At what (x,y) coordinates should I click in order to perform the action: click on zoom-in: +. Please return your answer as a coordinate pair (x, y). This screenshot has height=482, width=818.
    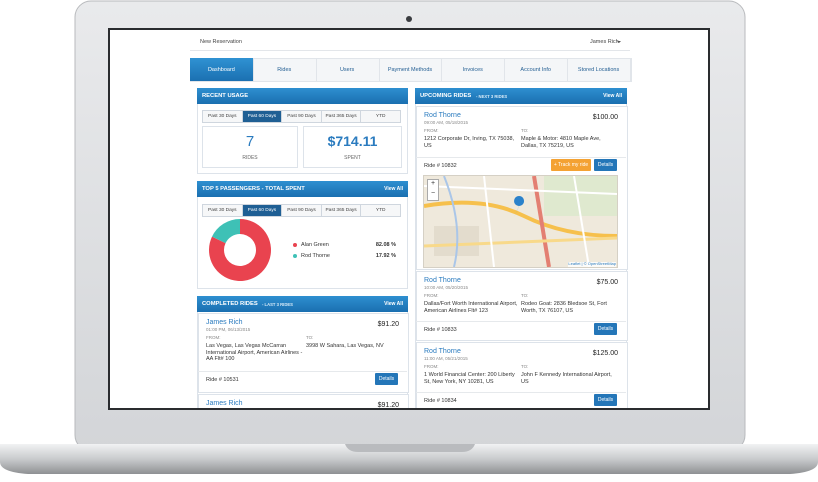
    Looking at the image, I should click on (433, 183).